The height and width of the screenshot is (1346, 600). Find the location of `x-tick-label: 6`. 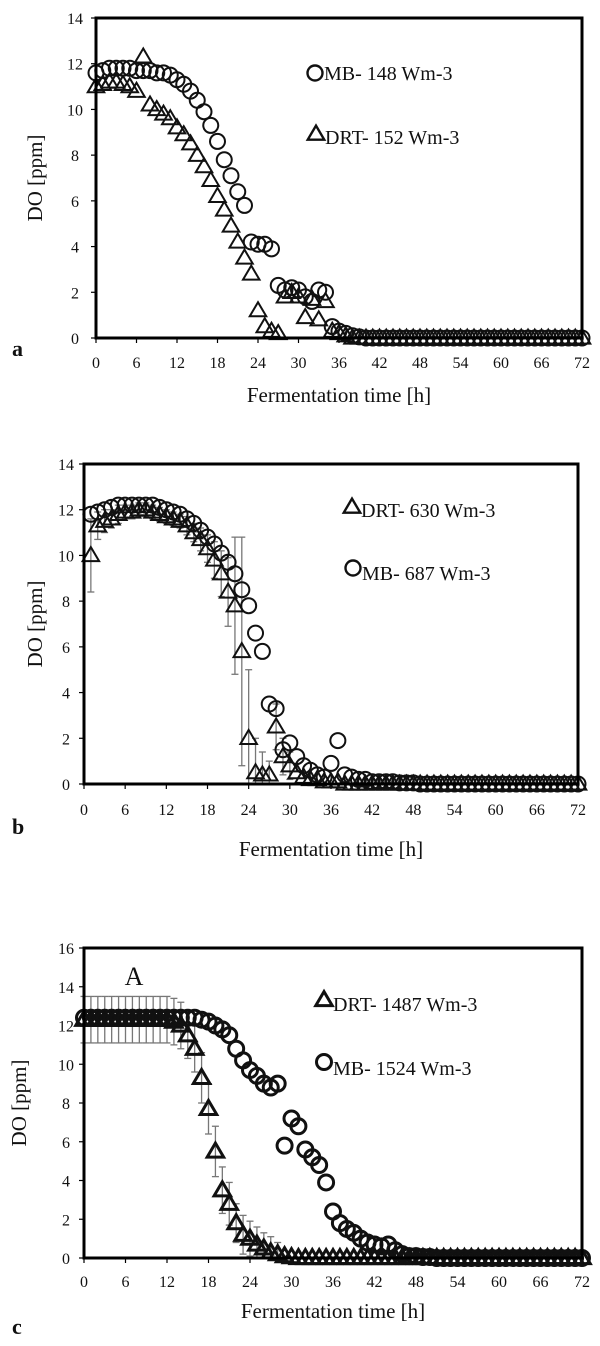

x-tick-label: 6 is located at coordinates (125, 810).